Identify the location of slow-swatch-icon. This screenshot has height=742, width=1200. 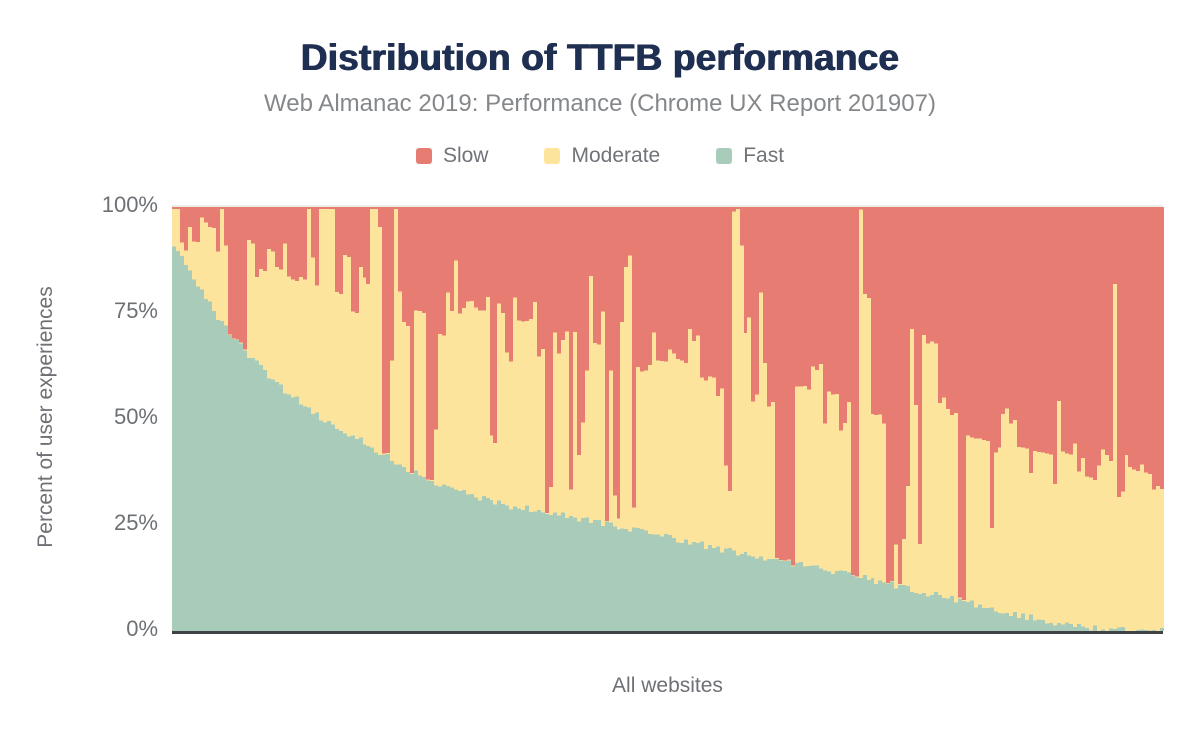
(423, 156).